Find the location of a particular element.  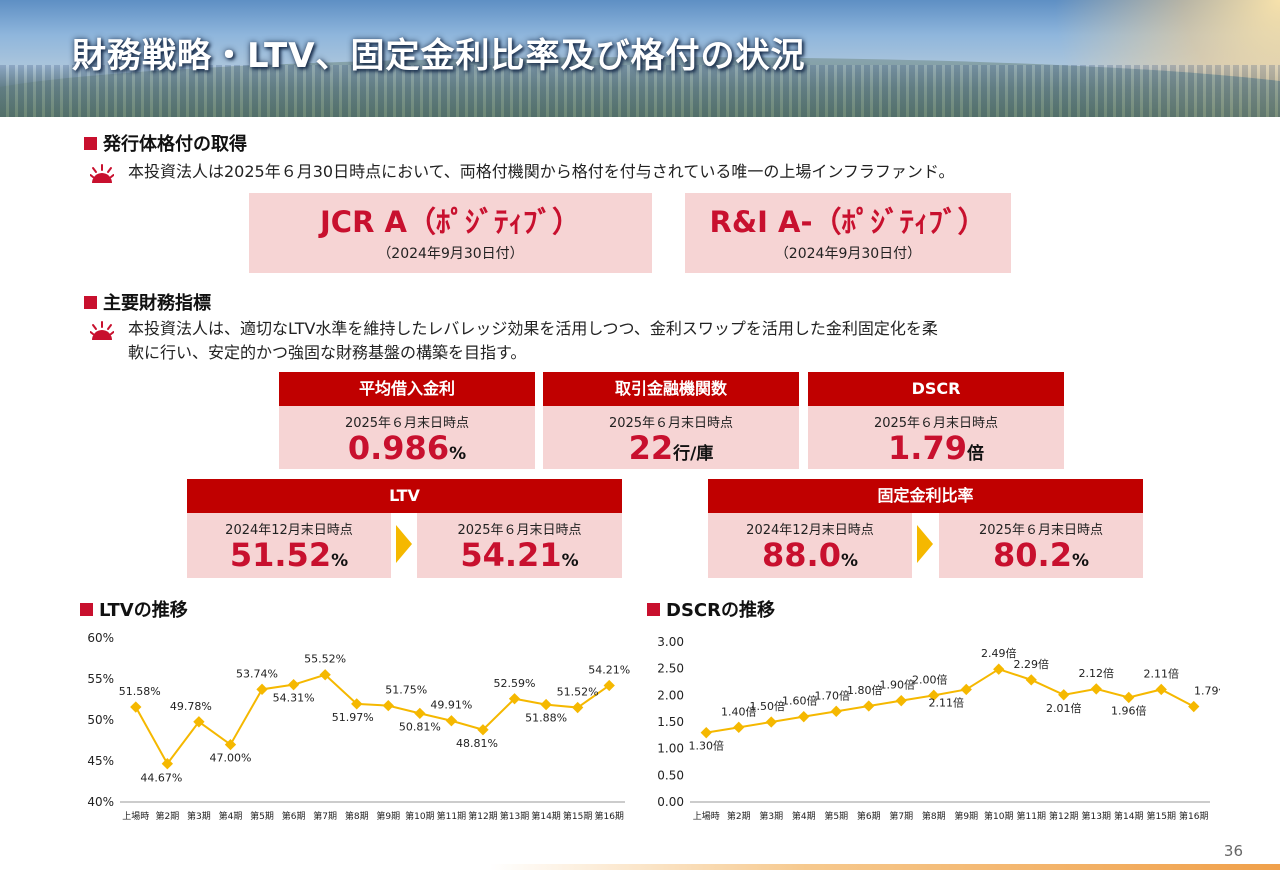

data-label: 2.00倍 is located at coordinates (930, 679).